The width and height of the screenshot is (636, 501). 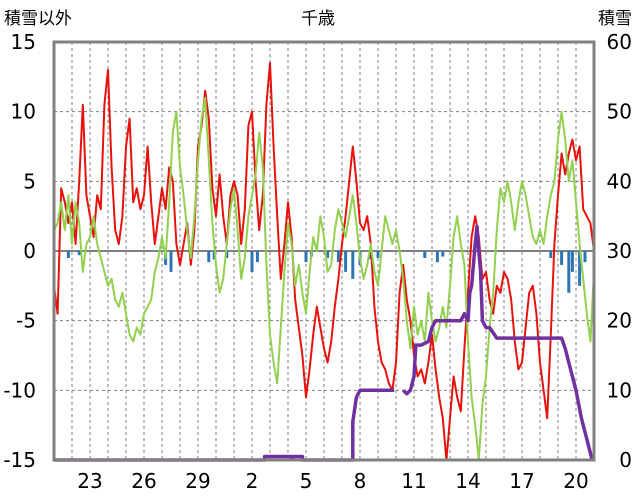 What do you see at coordinates (619, 112) in the screenshot?
I see `right-y-tick-label: 50` at bounding box center [619, 112].